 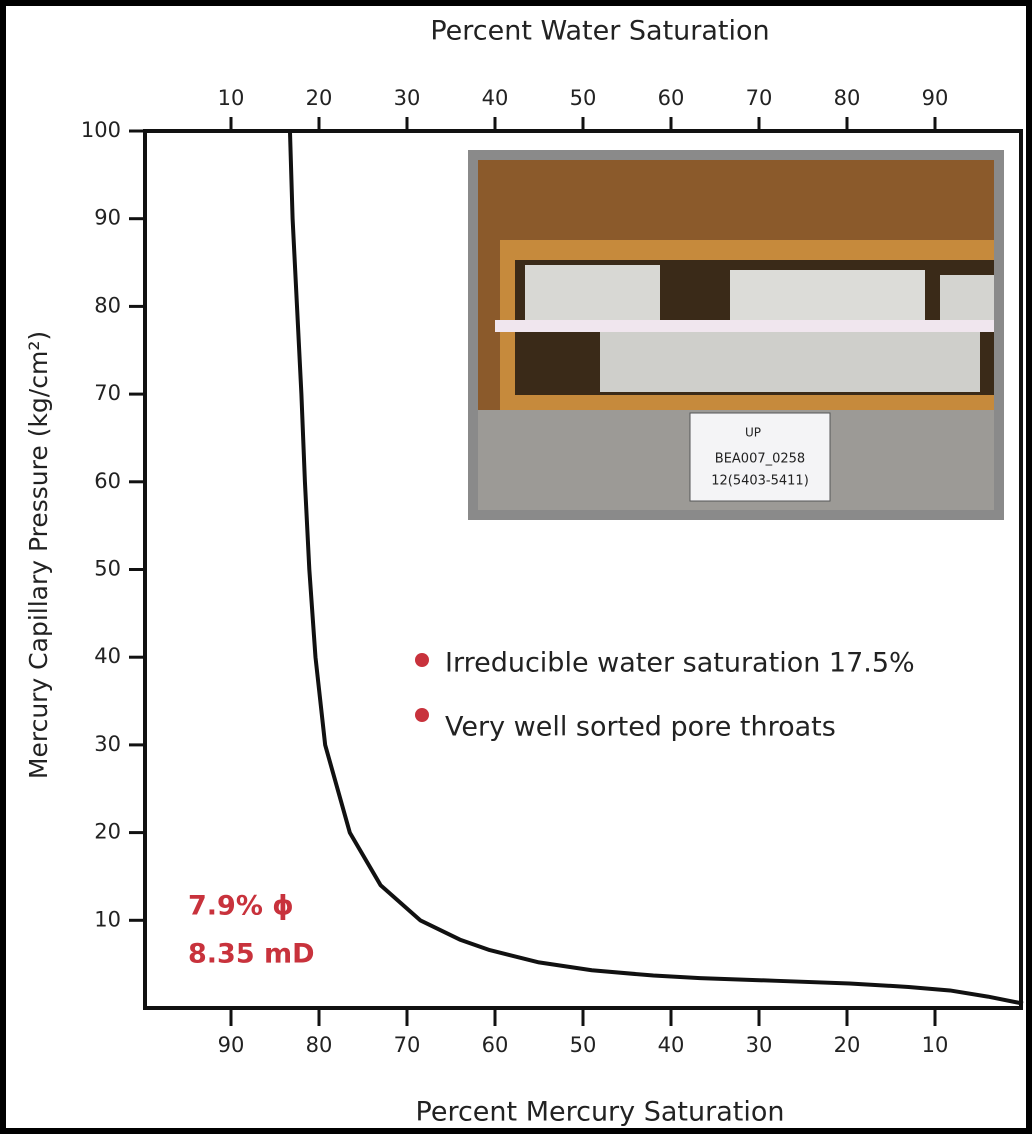 I want to click on y-tick-label: 40, so click(x=107, y=656).